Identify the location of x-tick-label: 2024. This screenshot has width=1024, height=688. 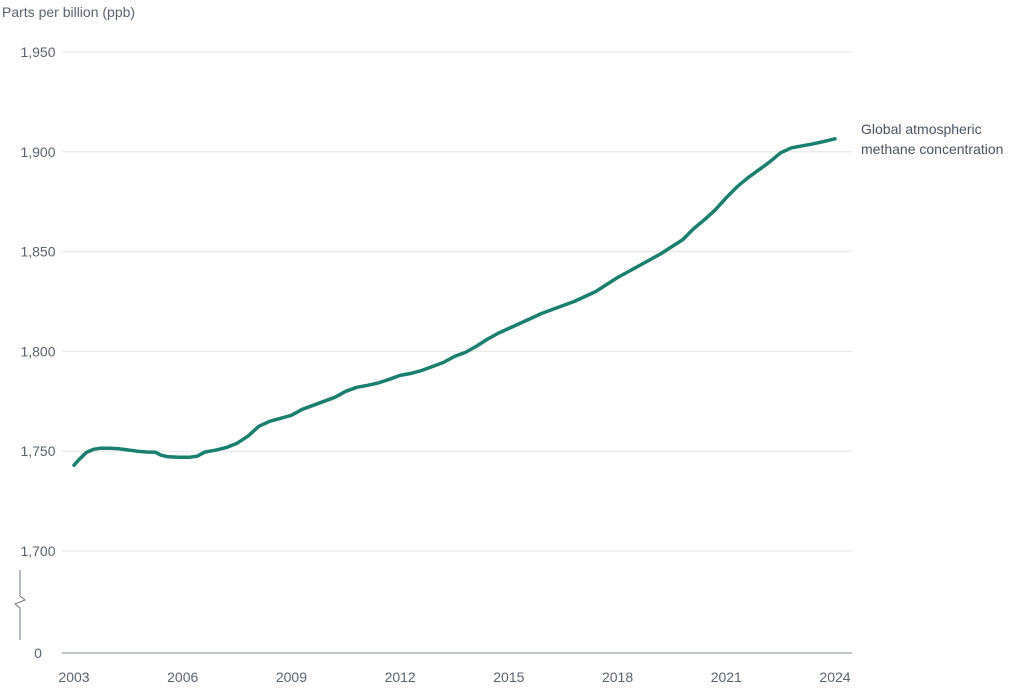
(834, 677).